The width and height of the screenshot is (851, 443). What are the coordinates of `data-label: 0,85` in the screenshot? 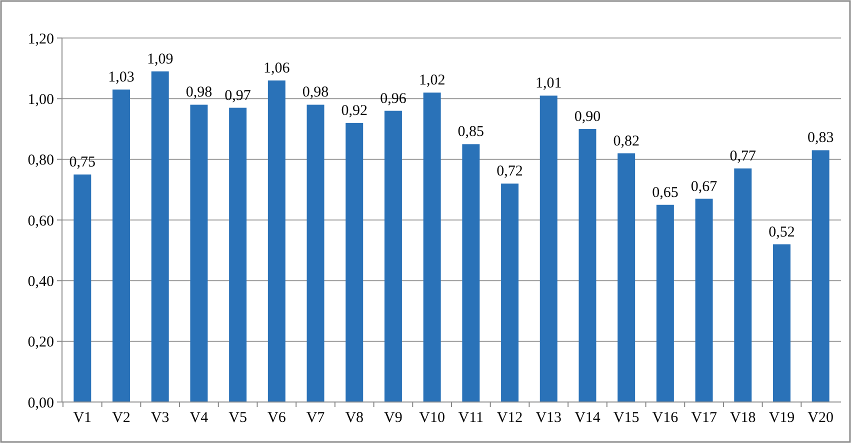 It's located at (471, 132).